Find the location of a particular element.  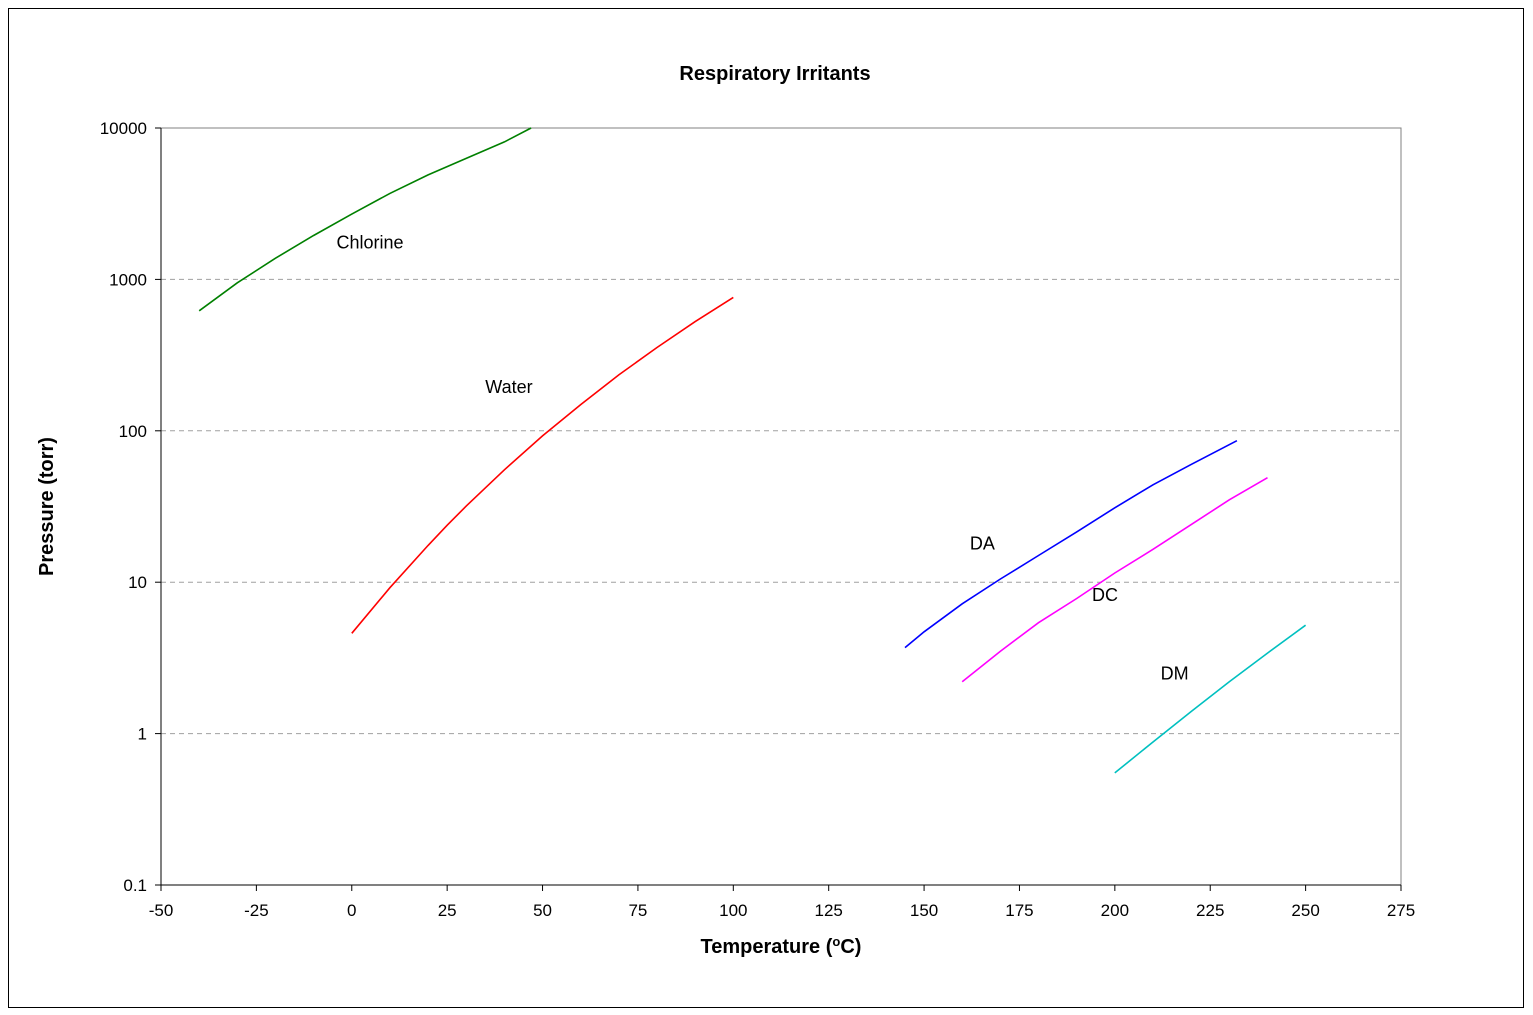

series-line-dm is located at coordinates (1210, 699).